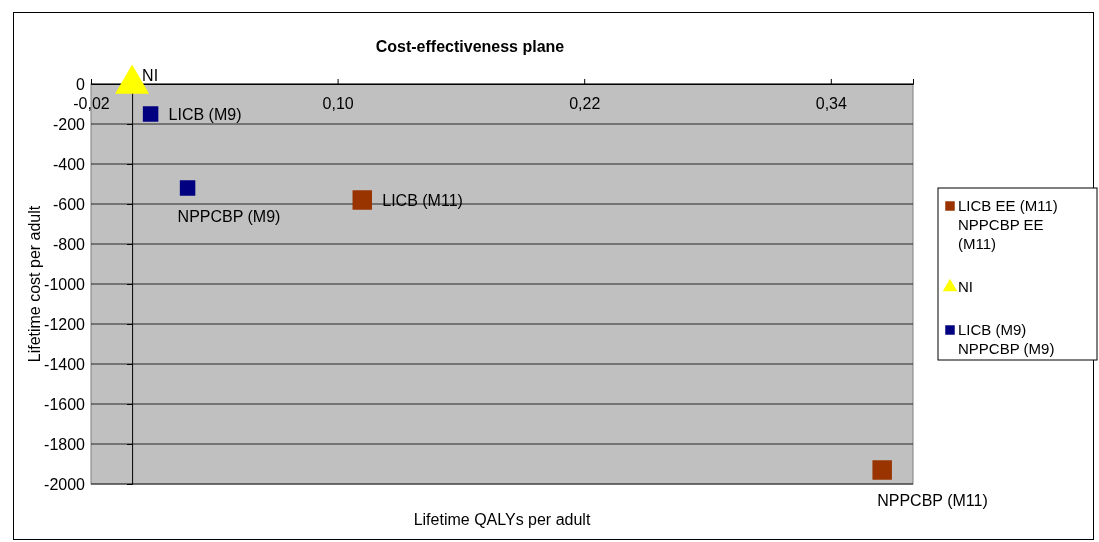  What do you see at coordinates (65, 284) in the screenshot?
I see `y-tick-label: -1000` at bounding box center [65, 284].